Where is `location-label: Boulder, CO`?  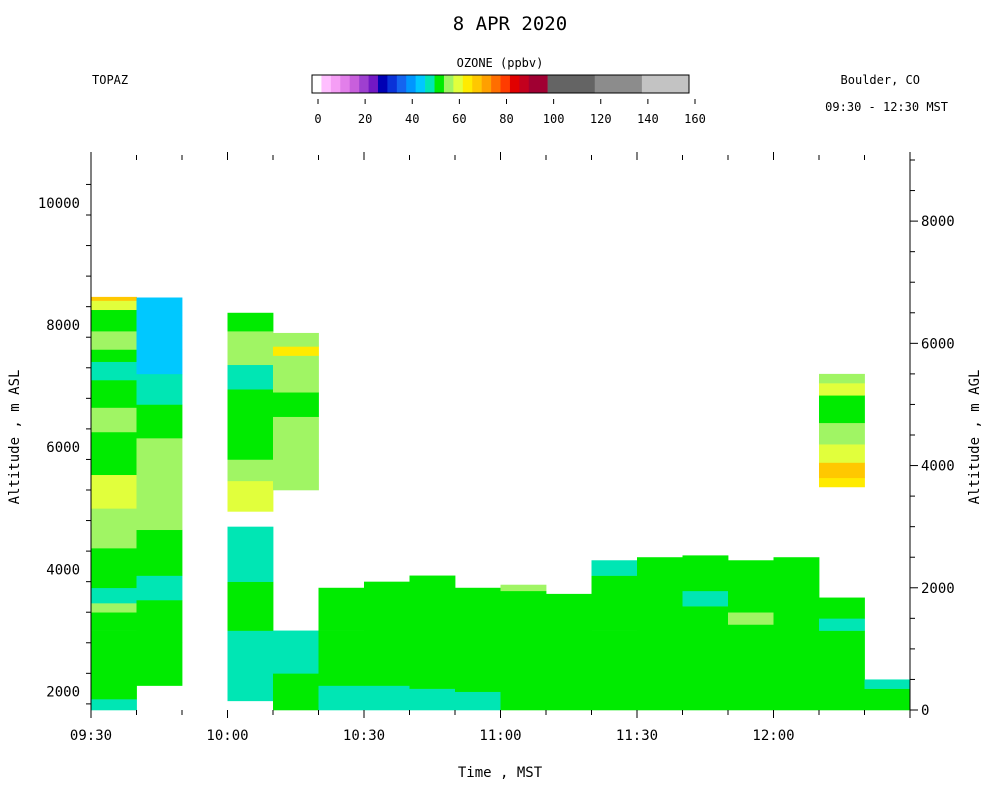
location-label: Boulder, CO is located at coordinates (880, 80).